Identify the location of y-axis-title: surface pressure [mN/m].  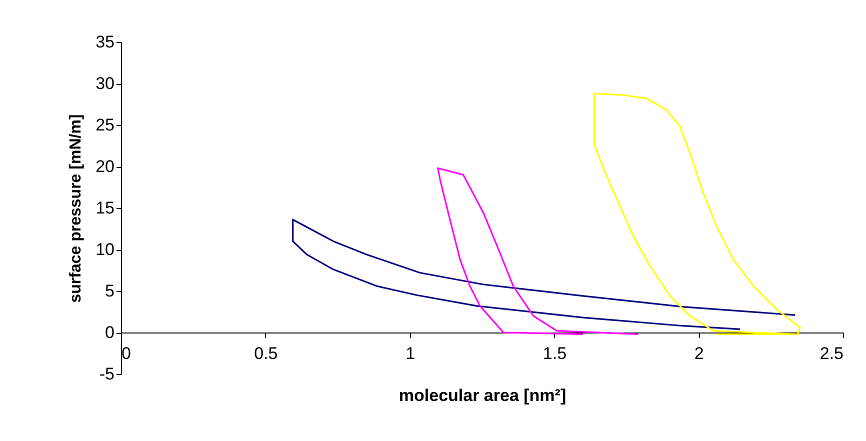
(76, 208).